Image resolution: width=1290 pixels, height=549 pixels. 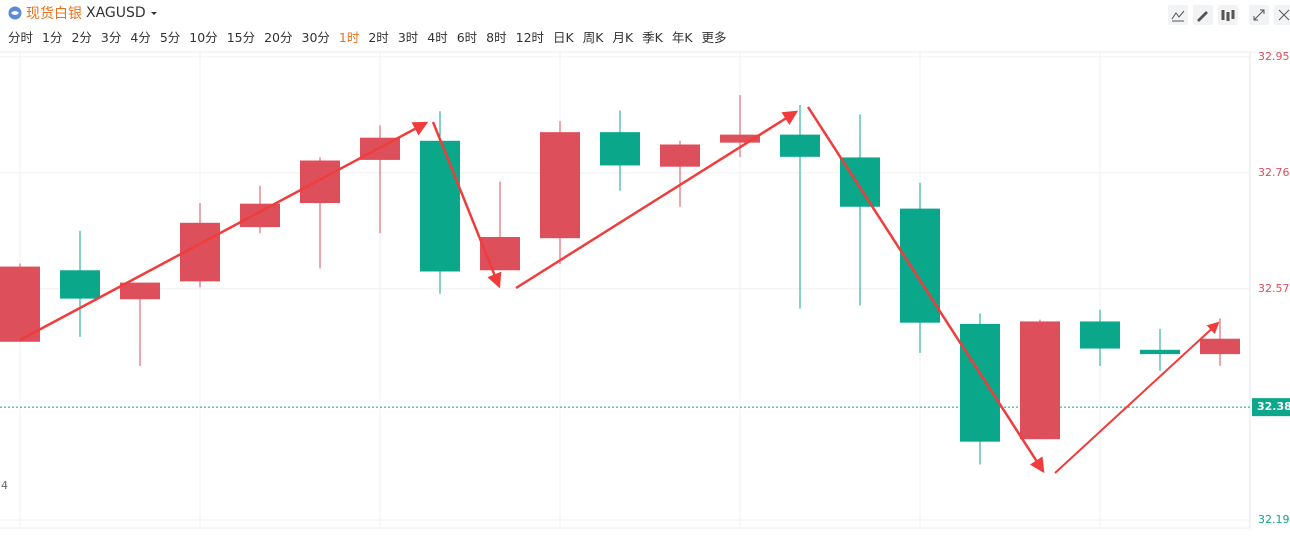 What do you see at coordinates (1274, 519) in the screenshot?
I see `y-tick-label: 32.199` at bounding box center [1274, 519].